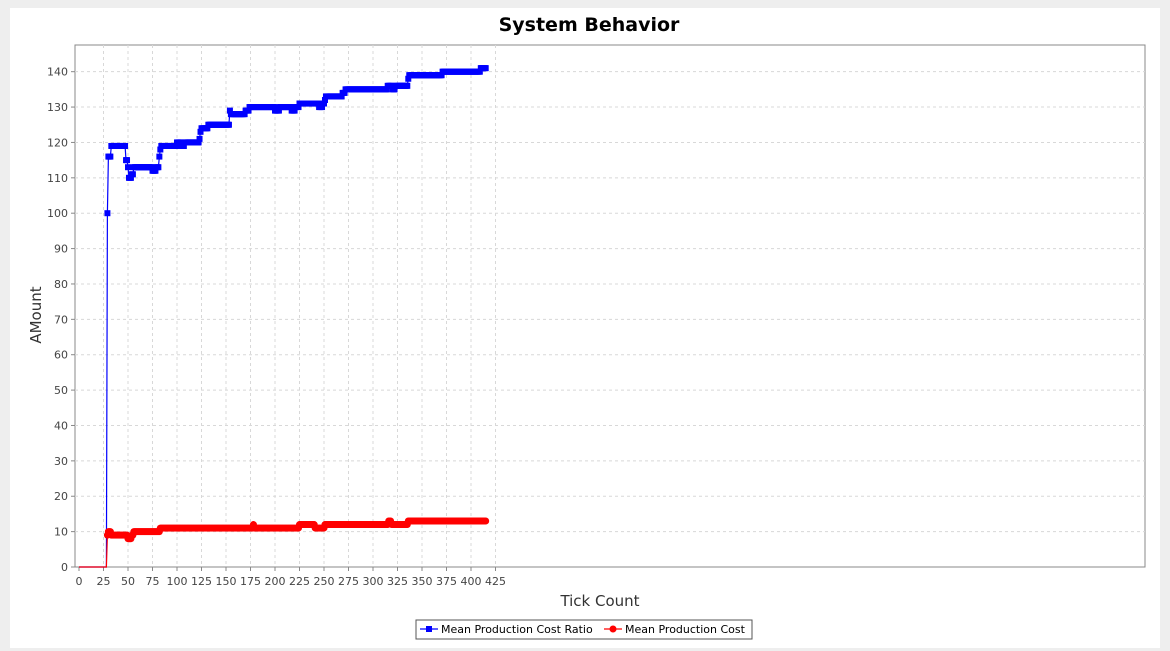  Describe the element at coordinates (446, 581) in the screenshot. I see `x-tick-label: 375` at that location.